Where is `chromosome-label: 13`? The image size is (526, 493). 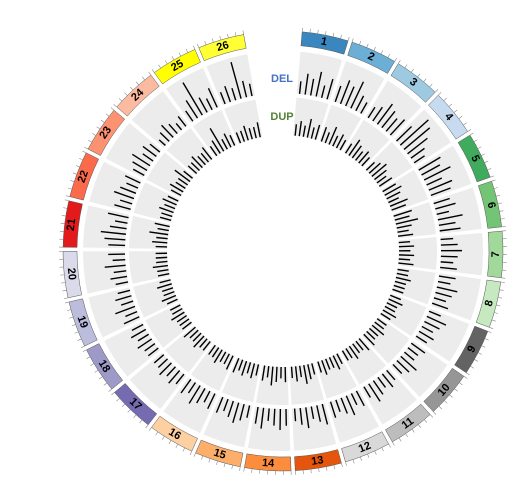
chromosome-label: 13 is located at coordinates (317, 461).